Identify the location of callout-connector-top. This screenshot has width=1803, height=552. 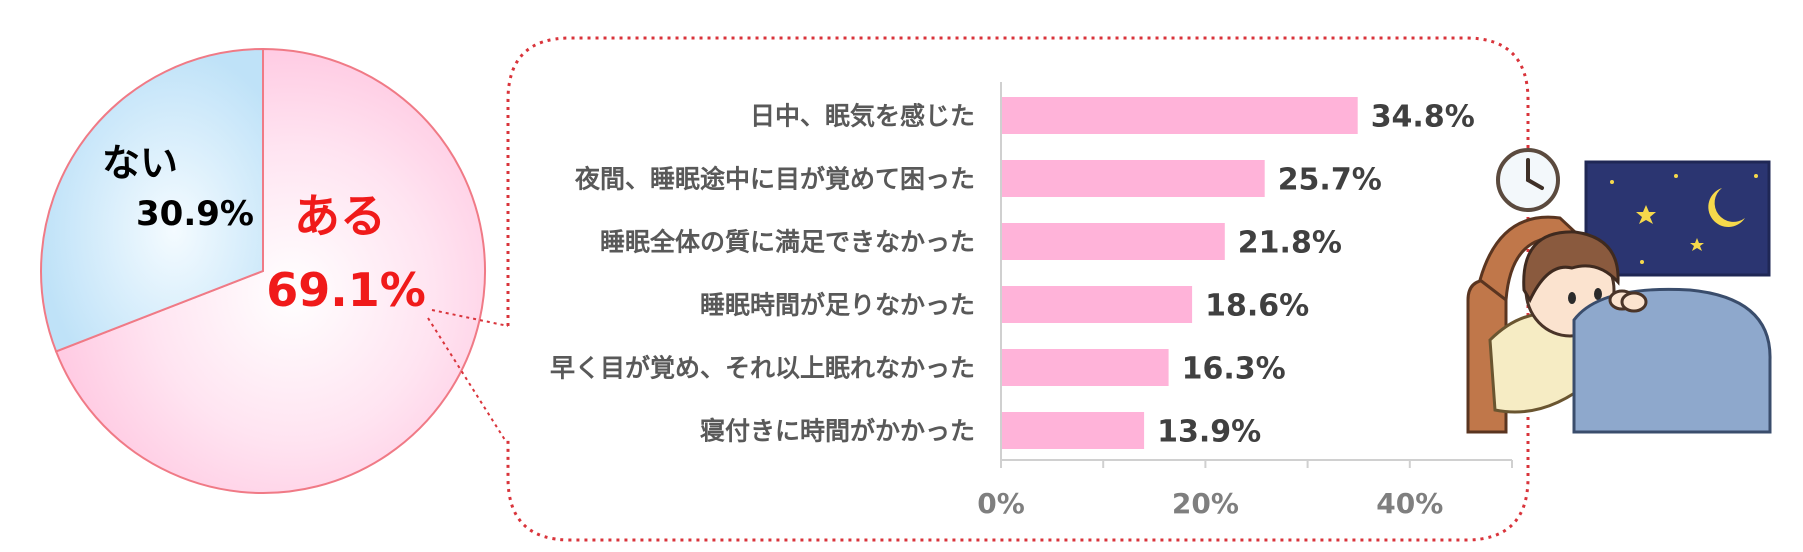
(470, 318).